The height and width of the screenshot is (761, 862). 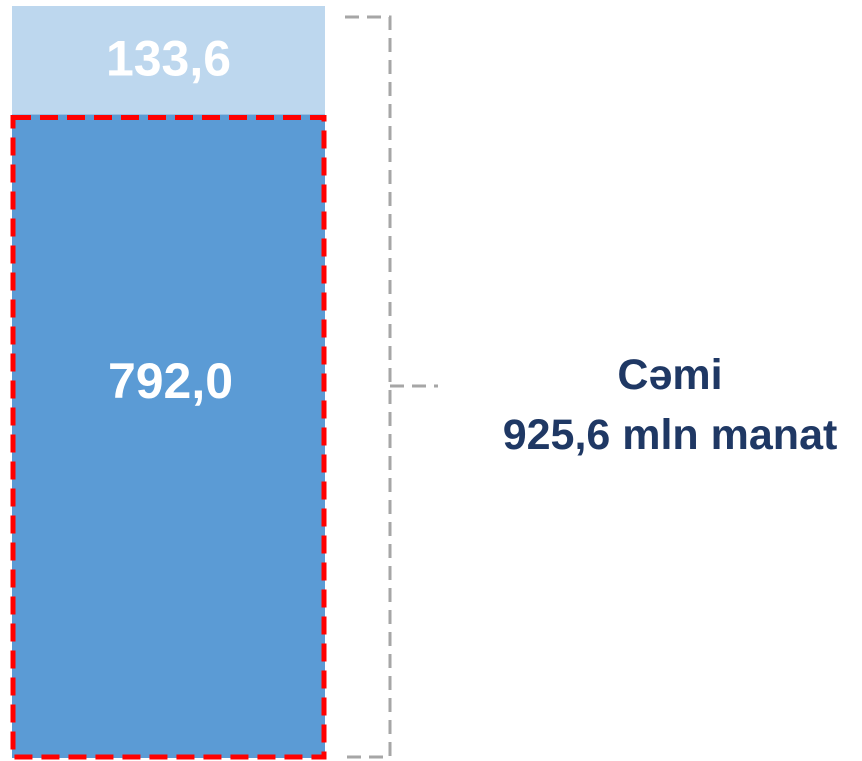 What do you see at coordinates (670, 375) in the screenshot?
I see `total-title: Cəmi` at bounding box center [670, 375].